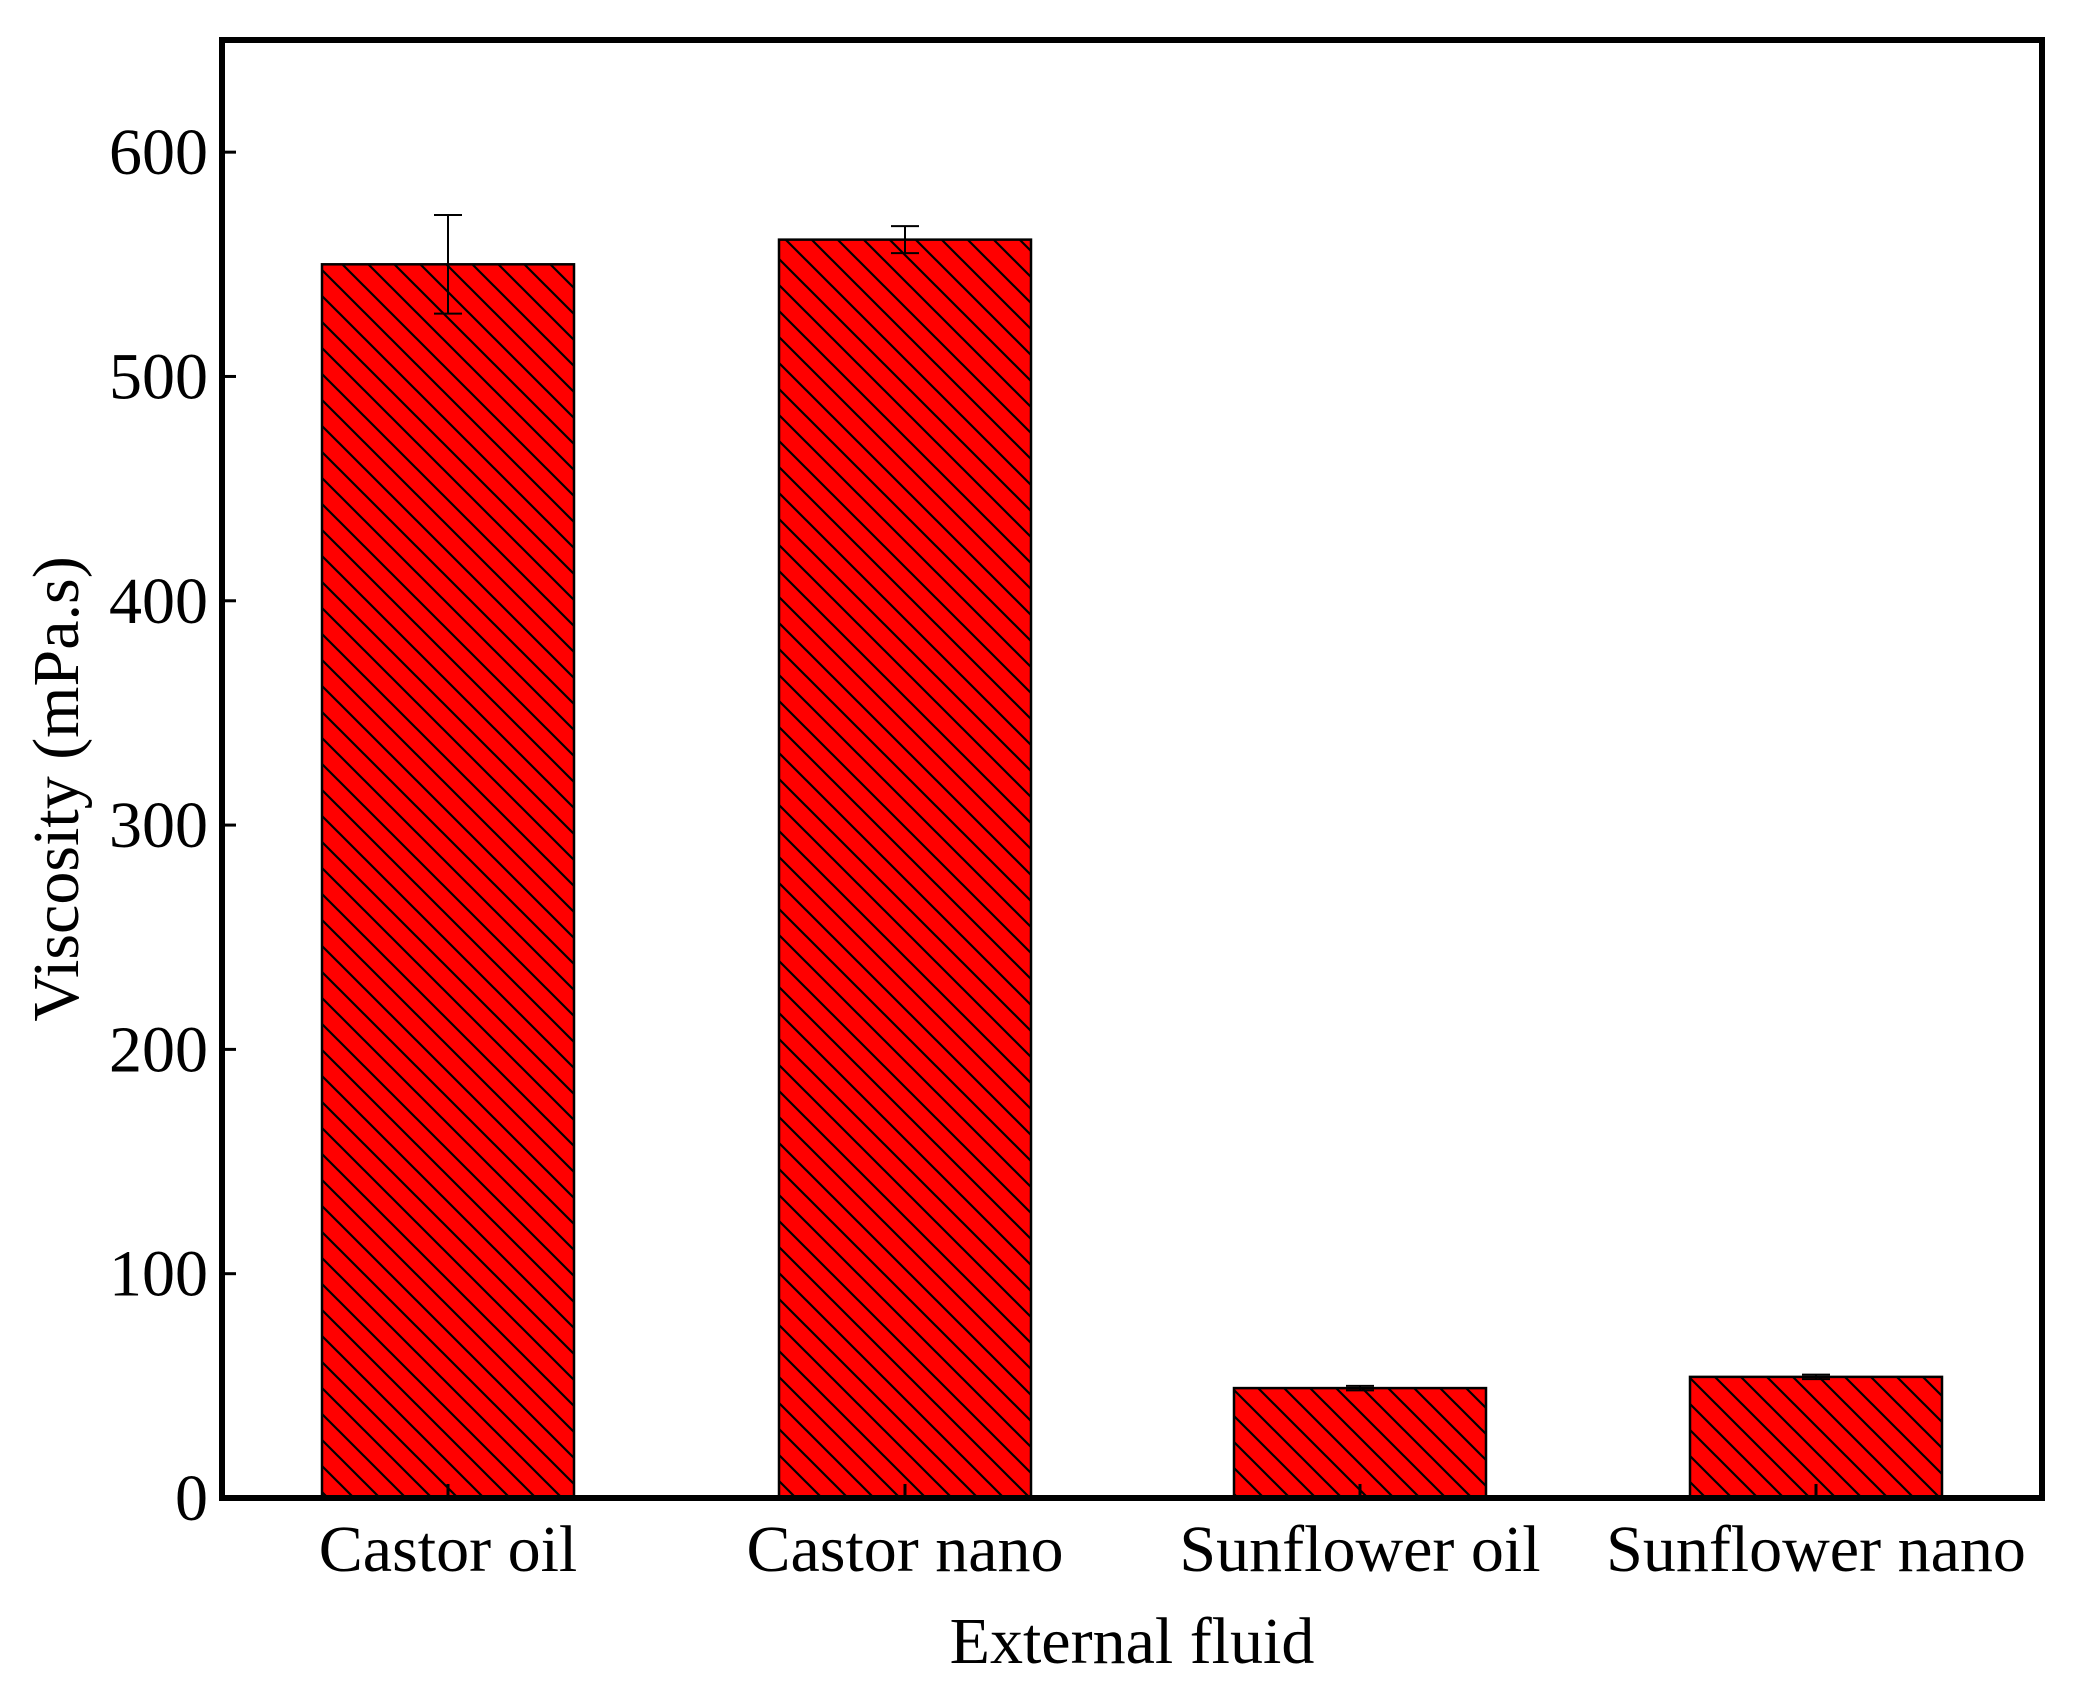 Image resolution: width=2100 pixels, height=1706 pixels. Describe the element at coordinates (158, 152) in the screenshot. I see `y-tick-label: 600` at that location.